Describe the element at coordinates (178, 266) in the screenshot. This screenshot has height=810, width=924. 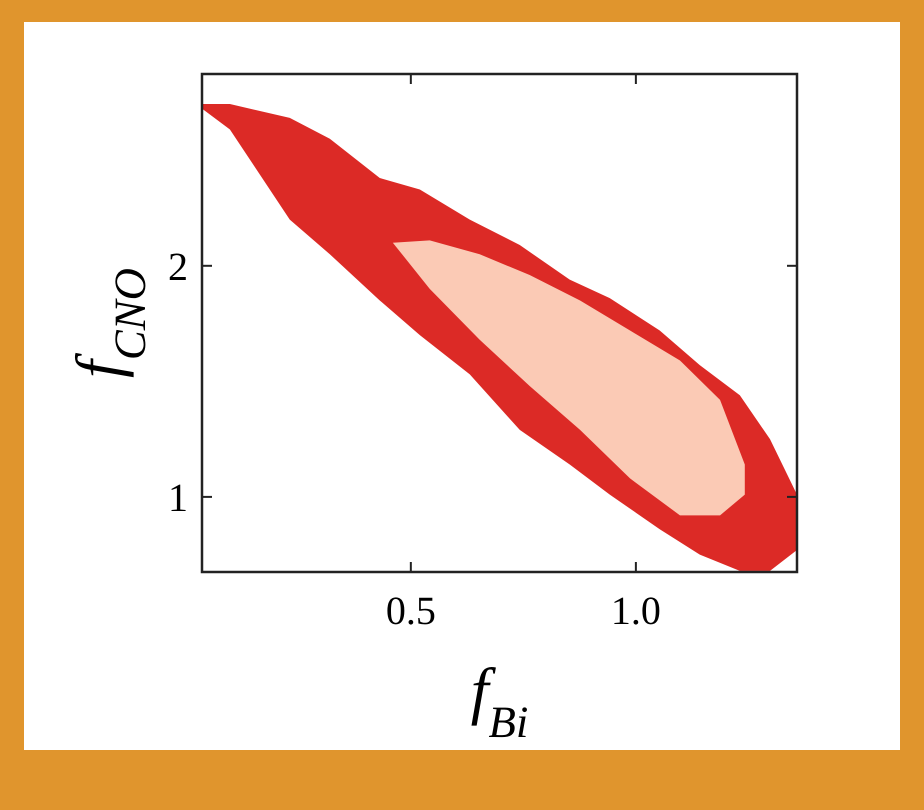
I see `y-tick-label: 2` at that location.